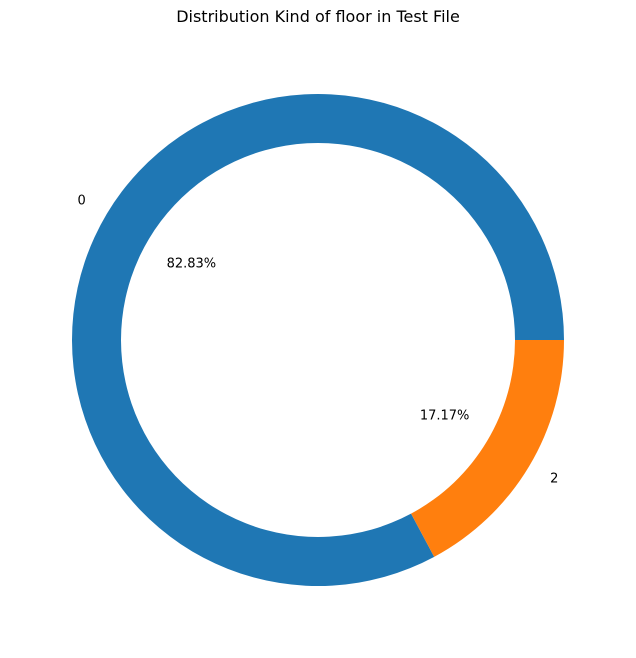 Image resolution: width=636 pixels, height=658 pixels. Describe the element at coordinates (192, 264) in the screenshot. I see `slice-pct-label-0: 82.83%` at that location.